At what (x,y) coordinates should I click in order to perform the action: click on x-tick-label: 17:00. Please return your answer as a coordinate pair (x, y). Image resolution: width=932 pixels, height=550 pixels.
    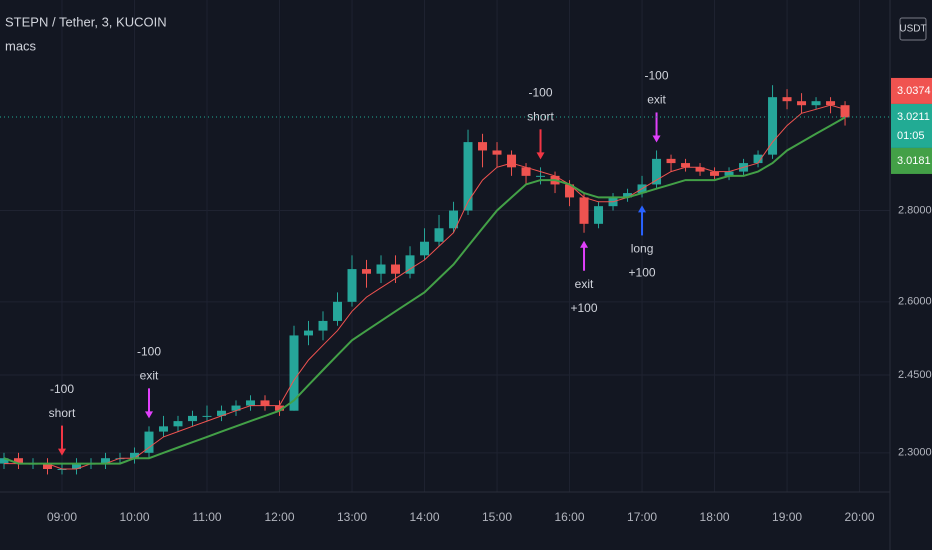
    Looking at the image, I should click on (642, 517).